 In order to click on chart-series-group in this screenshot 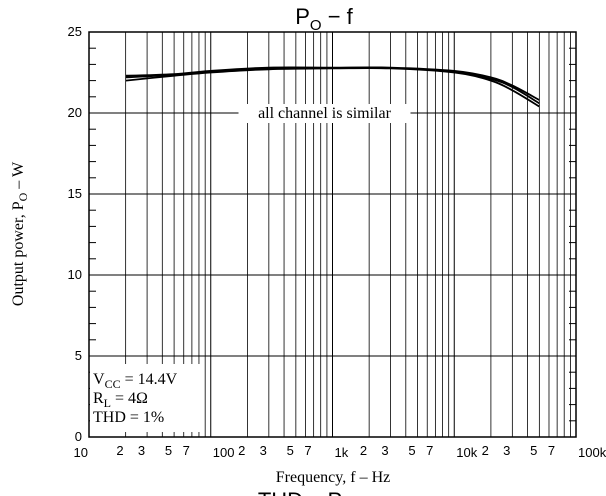, I will do `click(332, 87)`.